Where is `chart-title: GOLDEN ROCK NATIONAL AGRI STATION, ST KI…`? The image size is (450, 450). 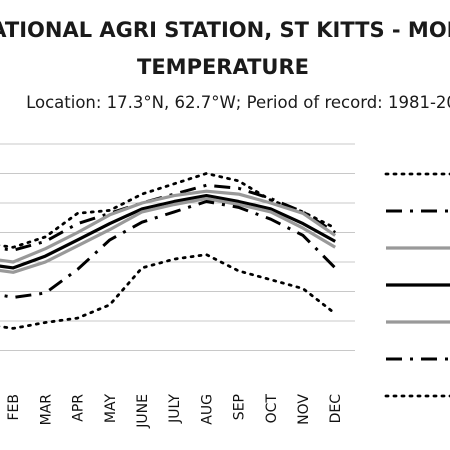 chart-title: GOLDEN ROCK NATIONAL AGRI STATION, ST KI… is located at coordinates (225, 48).